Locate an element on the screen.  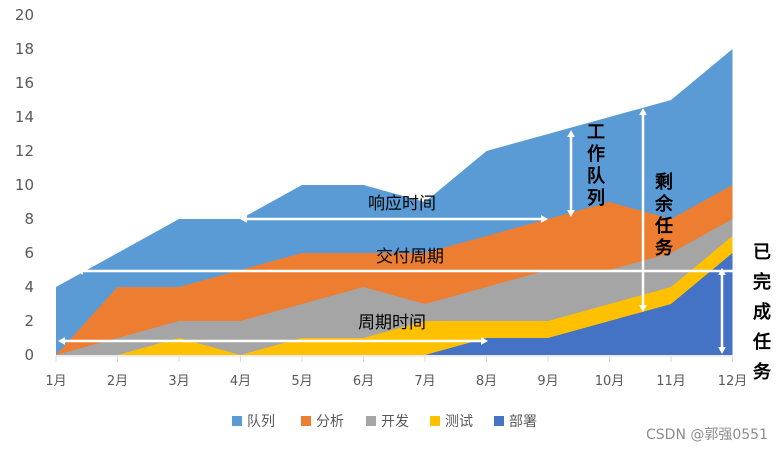
watermark: CSDN @郭强0551 is located at coordinates (707, 435).